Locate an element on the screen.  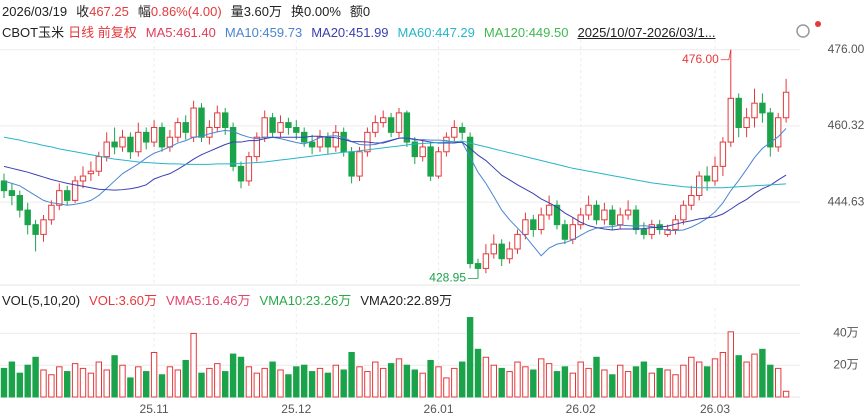
notice-dot is located at coordinates (818, 24).